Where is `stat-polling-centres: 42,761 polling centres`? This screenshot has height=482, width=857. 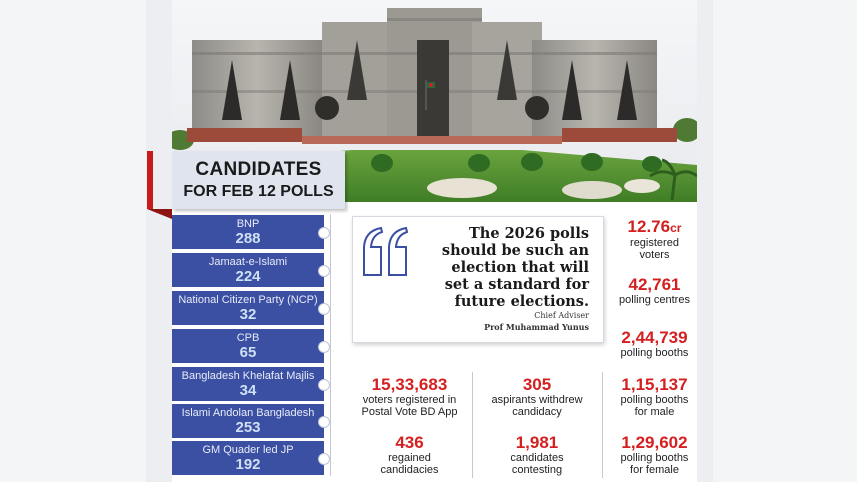
stat-polling-centres: 42,761 polling centres is located at coordinates (654, 291).